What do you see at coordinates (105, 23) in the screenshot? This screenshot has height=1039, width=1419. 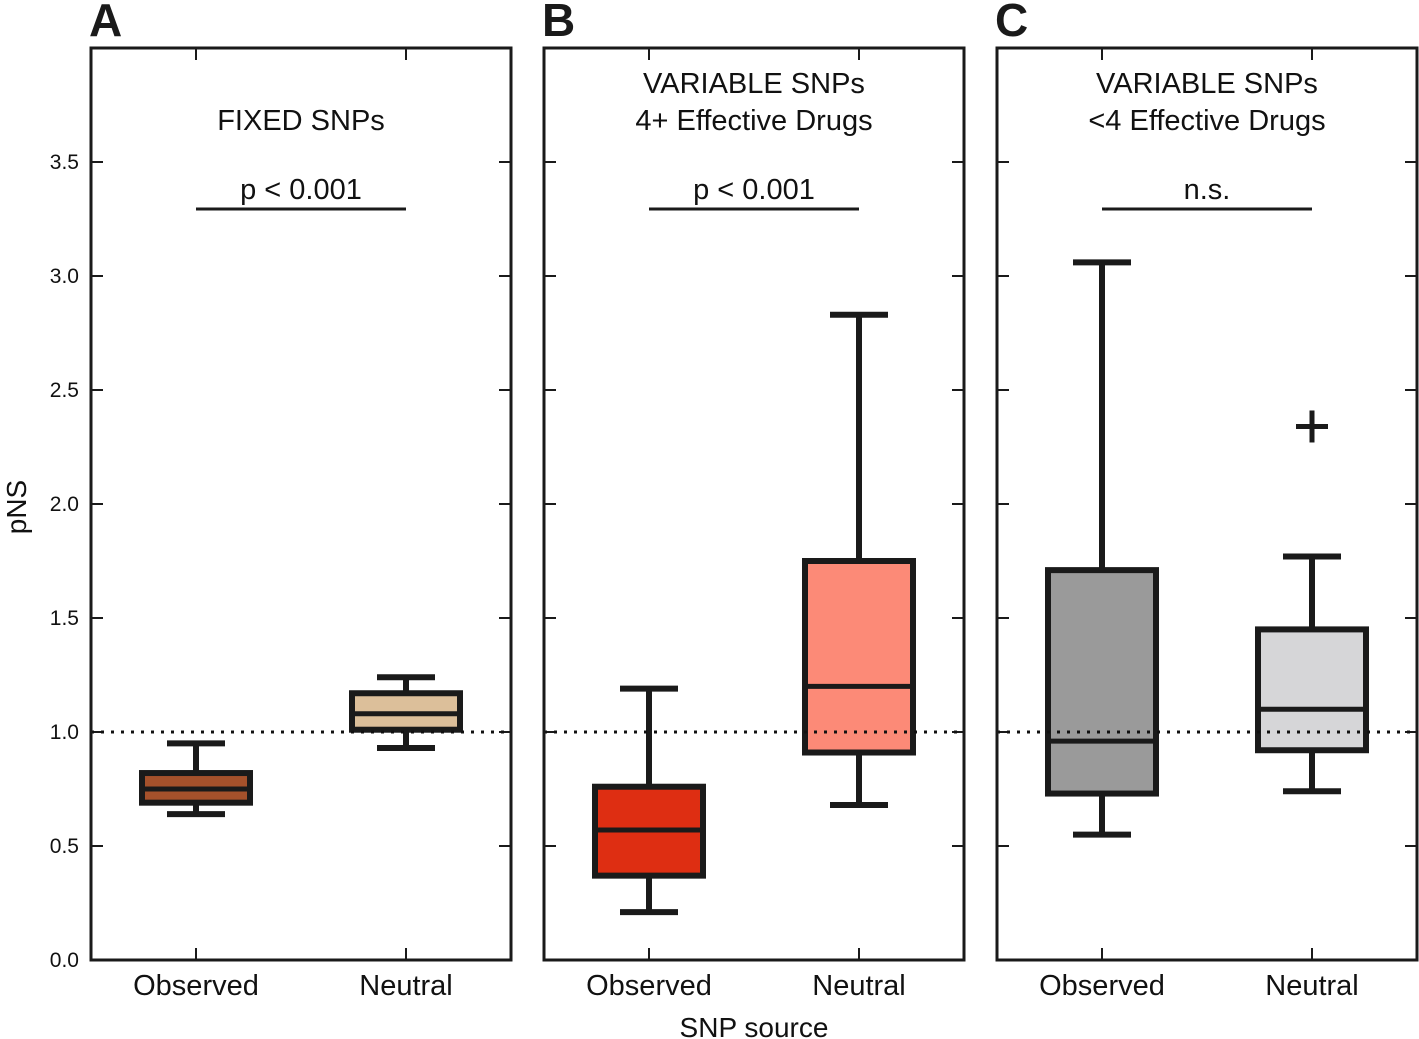 I see `panel-letter: A` at bounding box center [105, 23].